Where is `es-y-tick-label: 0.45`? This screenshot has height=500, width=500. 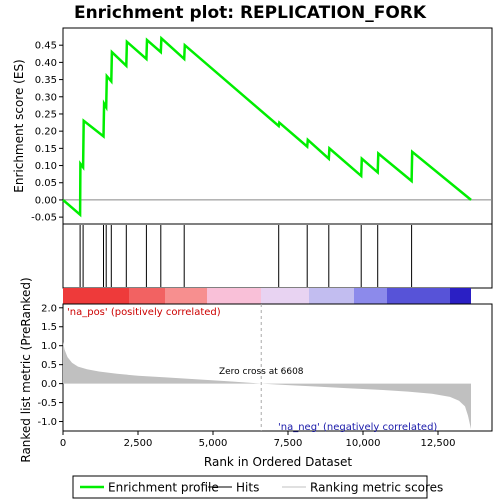 es-y-tick-label: 0.45 is located at coordinates (46, 46).